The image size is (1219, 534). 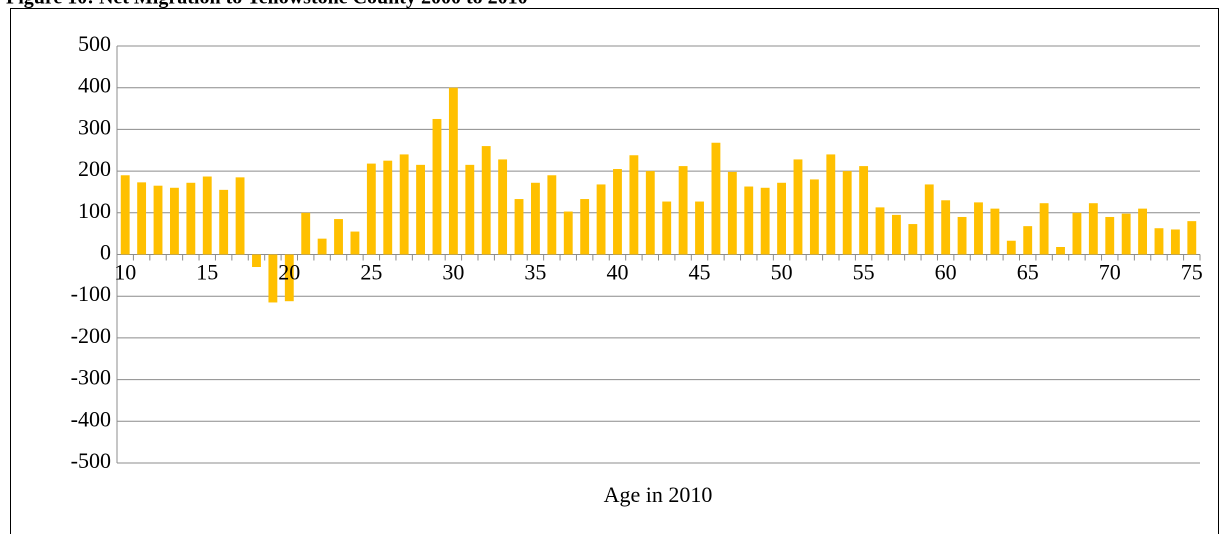 I want to click on x-tick-label: 50, so click(x=782, y=272).